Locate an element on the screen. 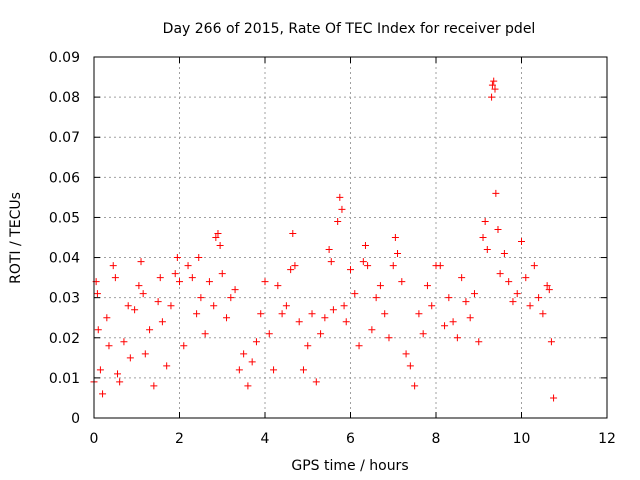 Image resolution: width=640 pixels, height=480 pixels. x-tick-label: 6 is located at coordinates (350, 439).